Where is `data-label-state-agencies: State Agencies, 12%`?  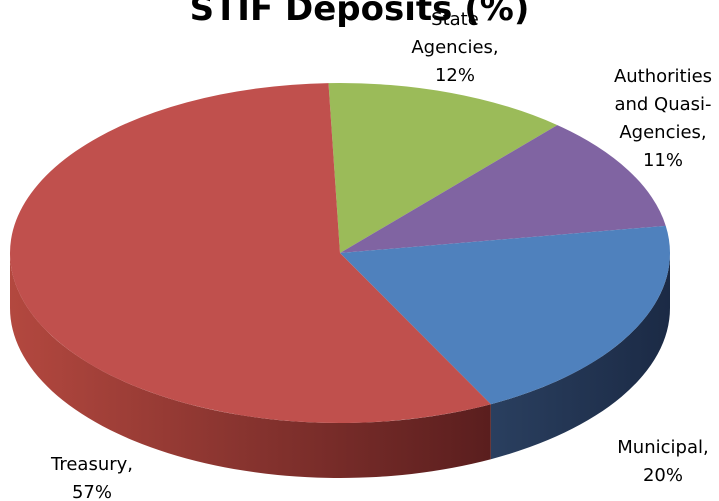
data-label-state-agencies: State Agencies, 12% is located at coordinates (454, 47).